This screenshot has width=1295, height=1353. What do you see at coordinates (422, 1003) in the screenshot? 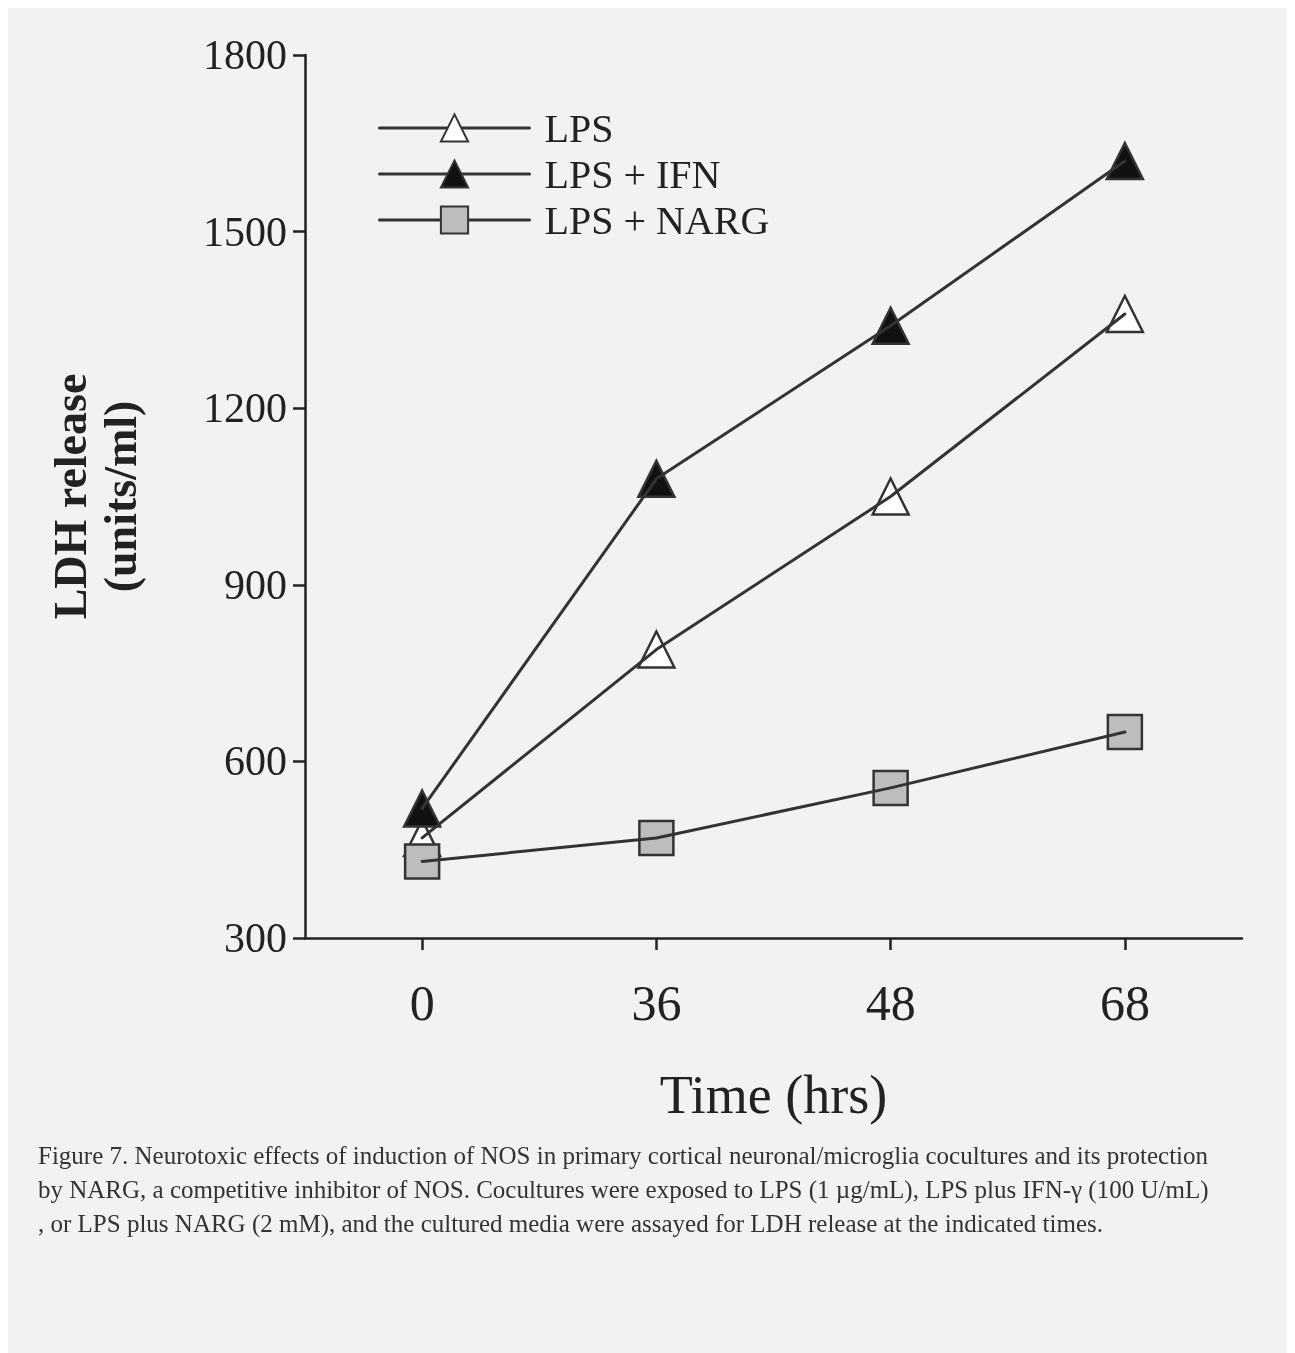
I see `x-tick-label: 0` at bounding box center [422, 1003].